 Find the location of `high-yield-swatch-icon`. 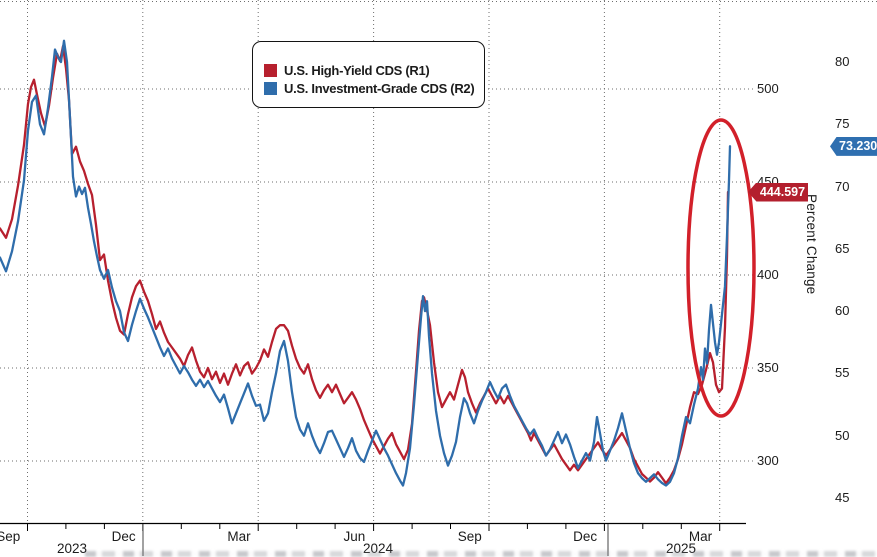

high-yield-swatch-icon is located at coordinates (270, 70).